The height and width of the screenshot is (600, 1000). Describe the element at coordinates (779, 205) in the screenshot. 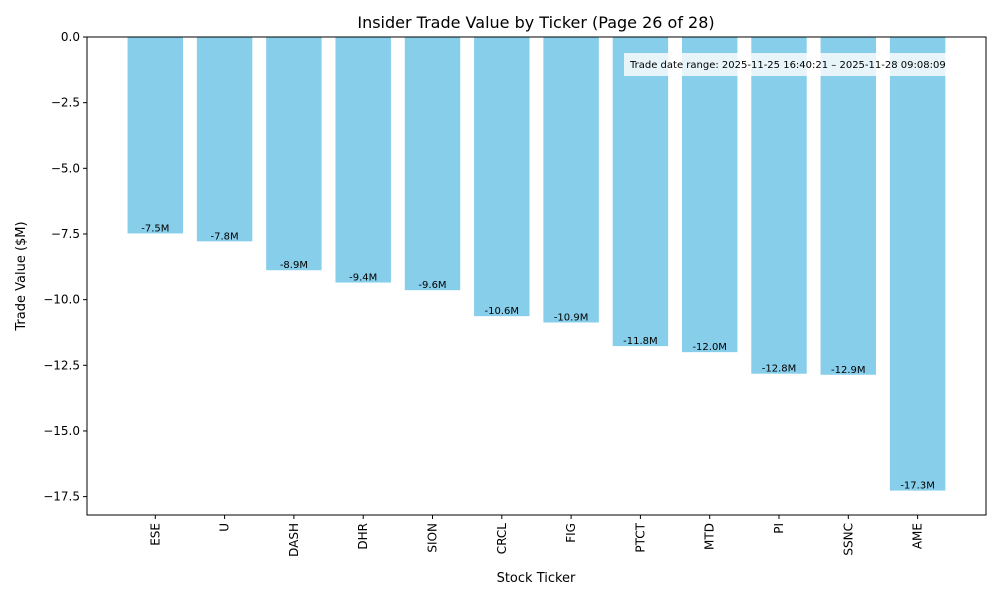

I see `bar-pi` at that location.